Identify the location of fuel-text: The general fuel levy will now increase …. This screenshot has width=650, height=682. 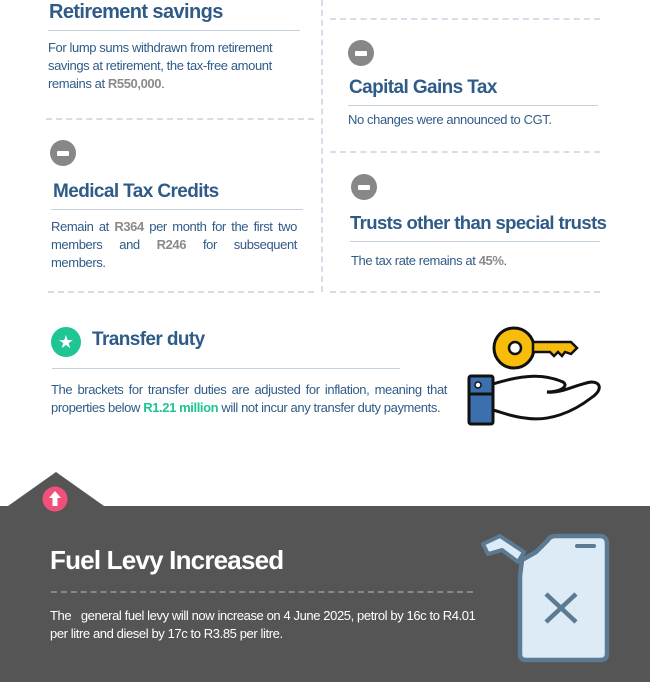
(264, 624).